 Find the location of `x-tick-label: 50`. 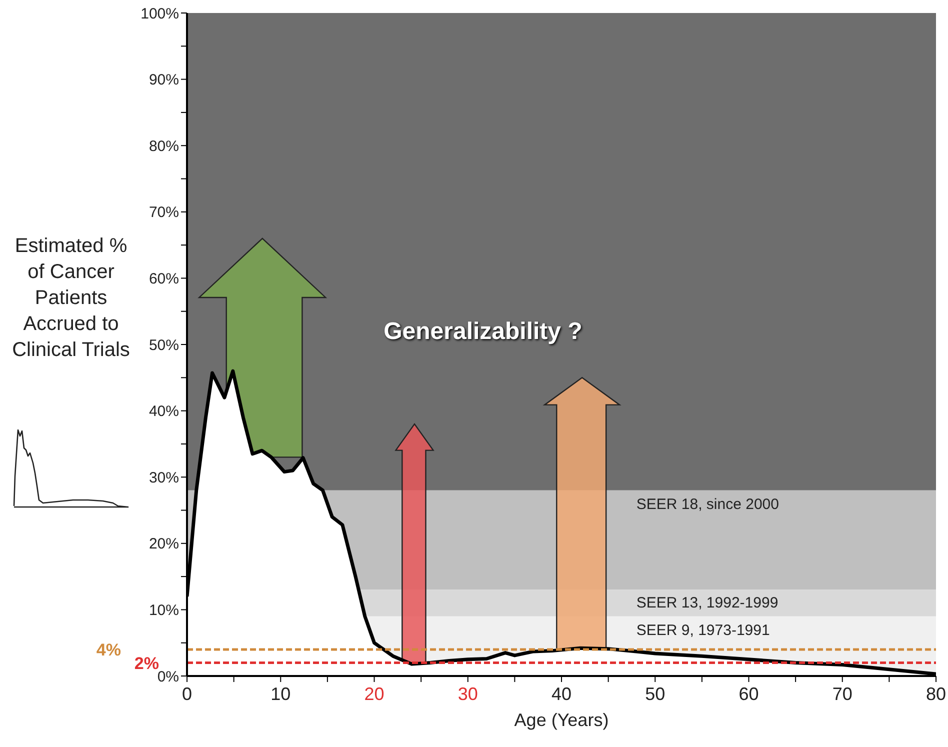

x-tick-label: 50 is located at coordinates (655, 694).